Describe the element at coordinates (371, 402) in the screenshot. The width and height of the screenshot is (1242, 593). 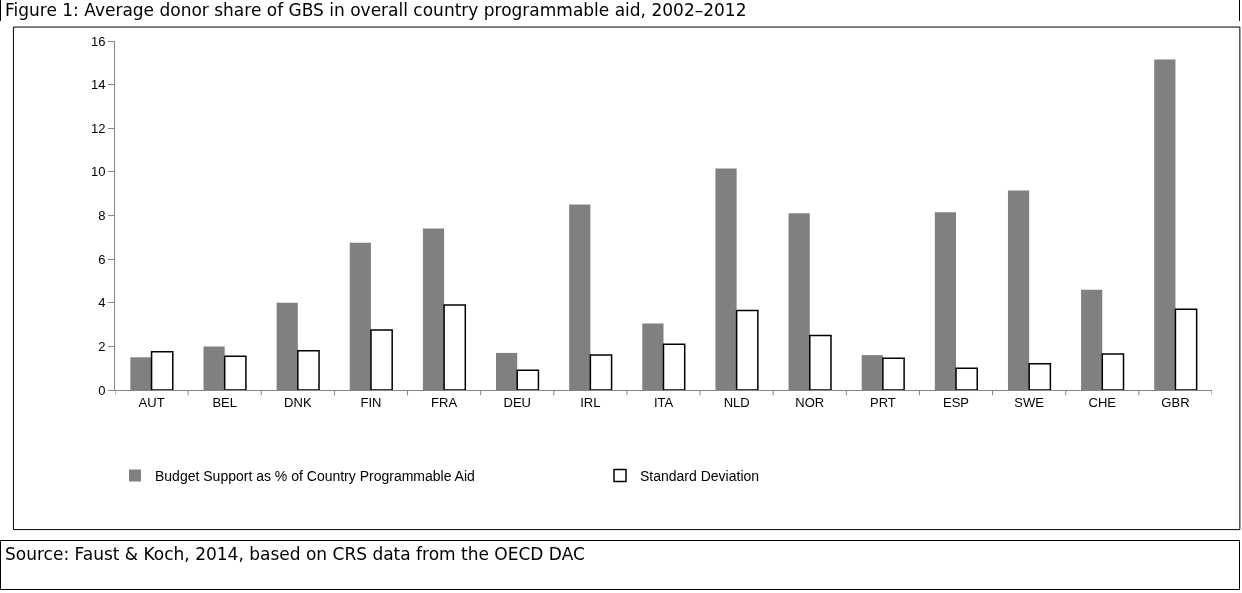
I see `x-tick-label: FIN` at that location.